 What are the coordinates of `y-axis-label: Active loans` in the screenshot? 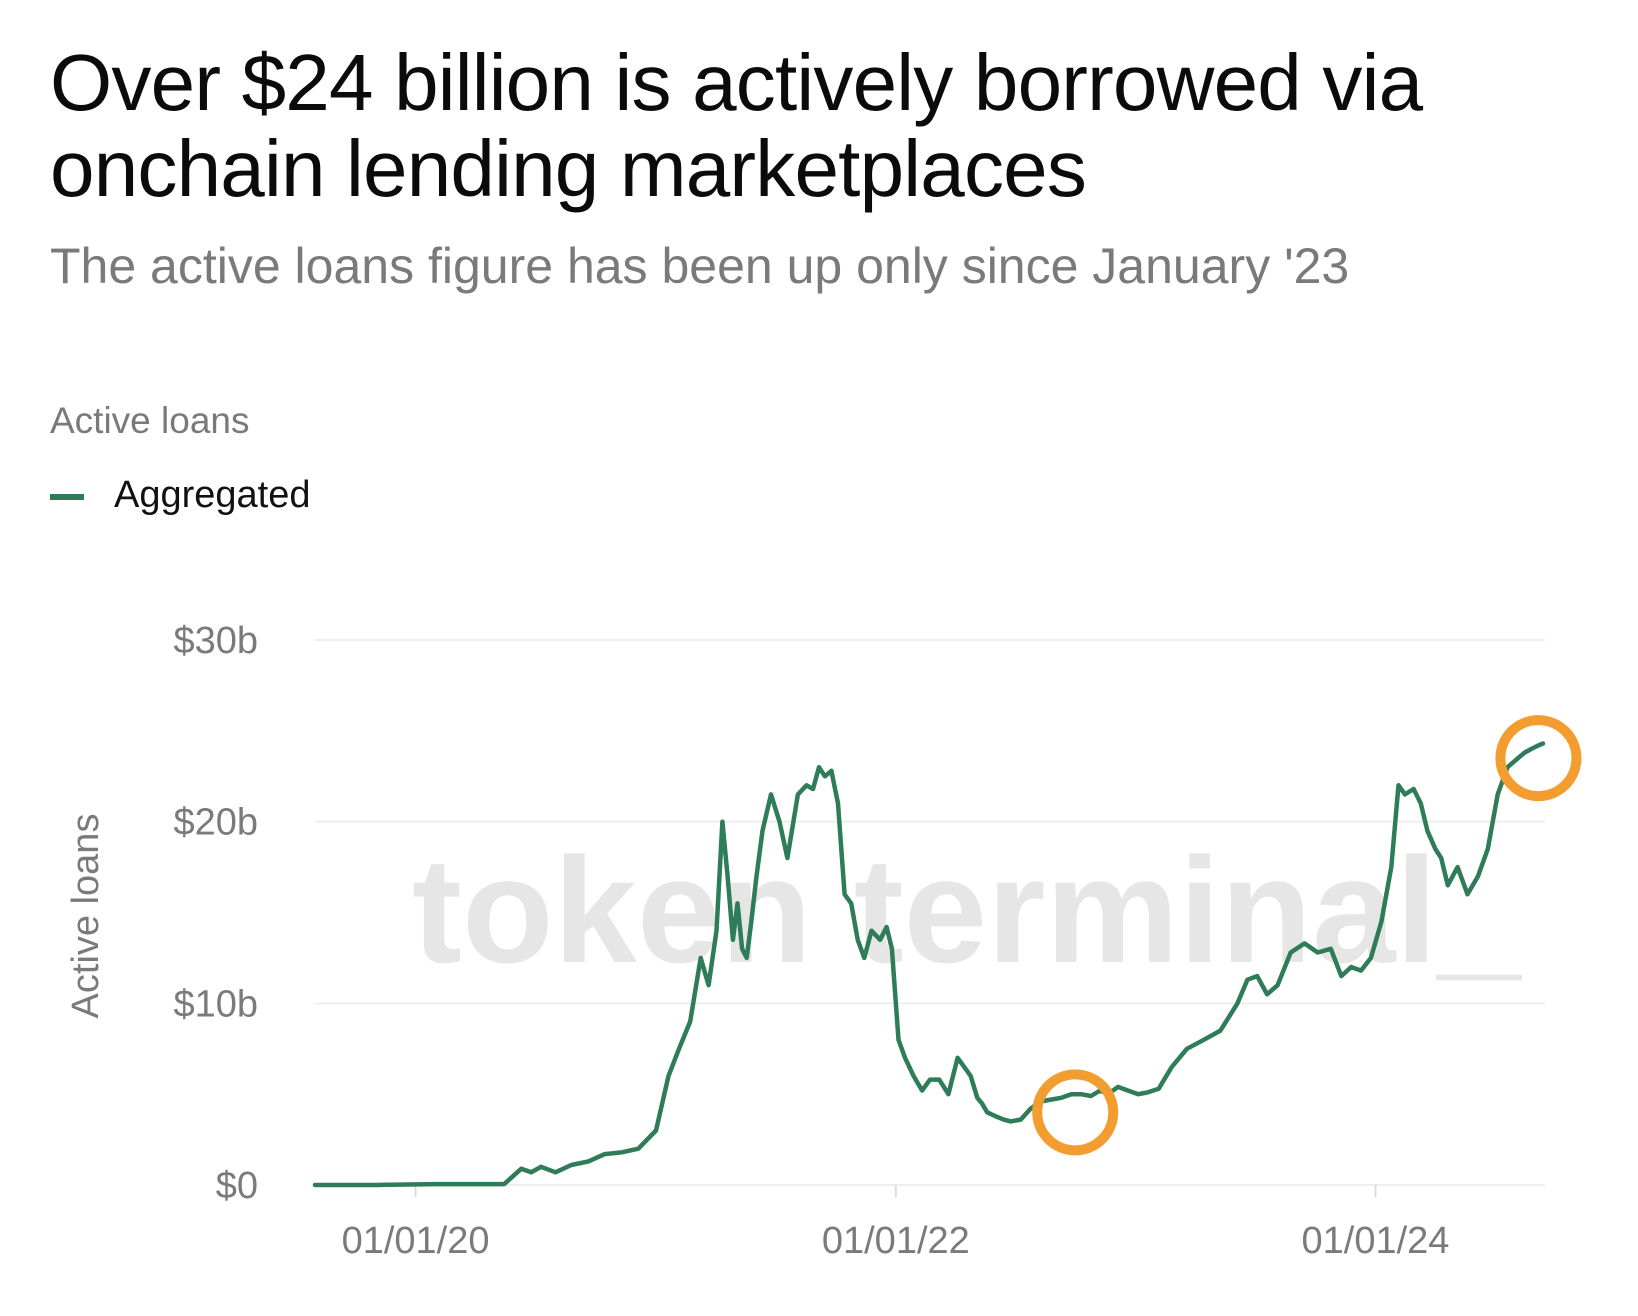 It's located at (86, 916).